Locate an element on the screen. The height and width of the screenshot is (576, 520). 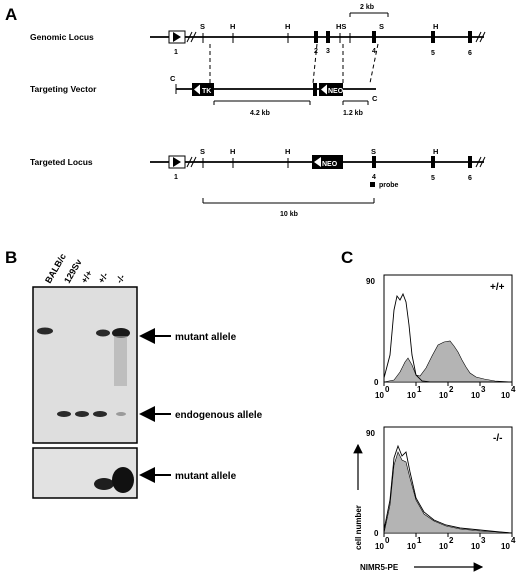
exon-label-6: 6 is located at coordinates (470, 53).